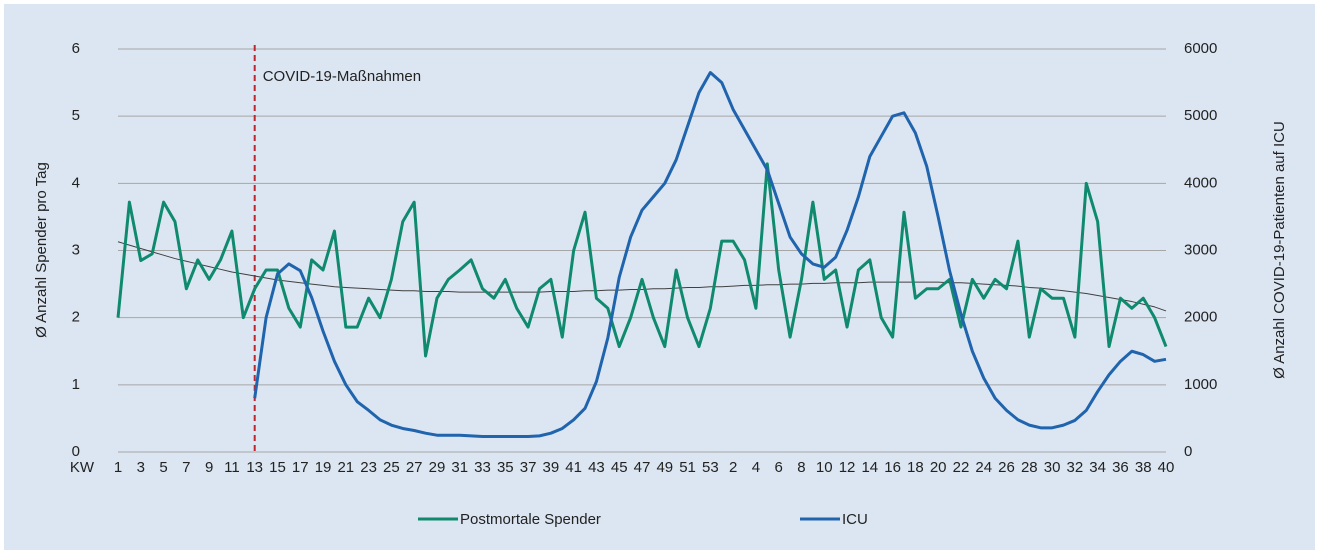 The image size is (1319, 559). I want to click on x-tick-label: 3, so click(141, 467).